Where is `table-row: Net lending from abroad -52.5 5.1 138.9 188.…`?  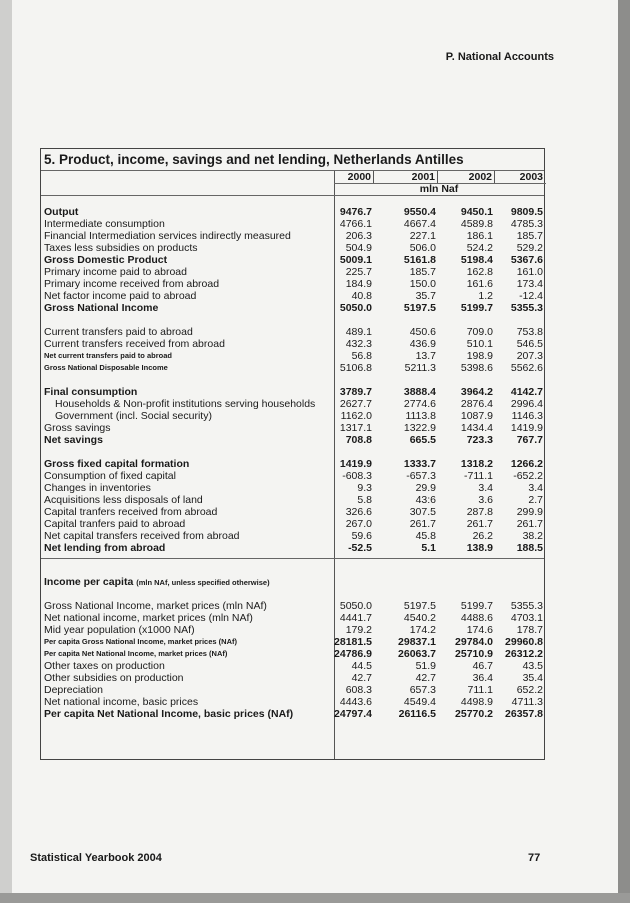 table-row: Net lending from abroad -52.5 5.1 138.9 188.… is located at coordinates (292, 548).